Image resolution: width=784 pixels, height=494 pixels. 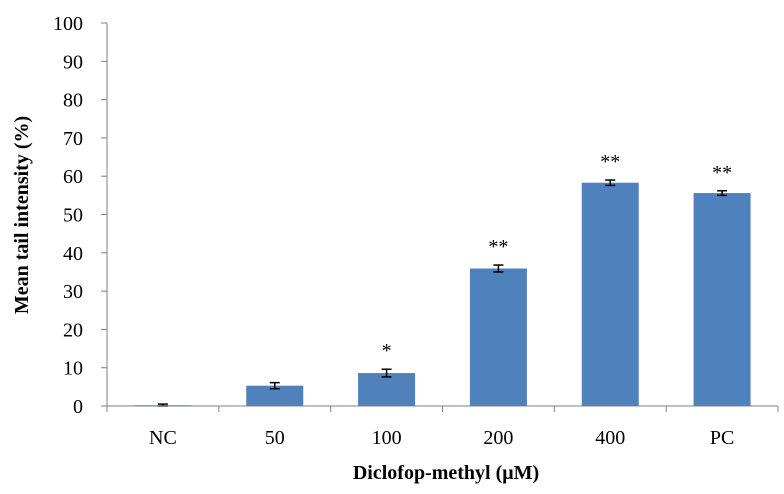 I want to click on y-axis: 0 10 20 30 40 50 60 70 80 90 100, so click(x=80, y=215).